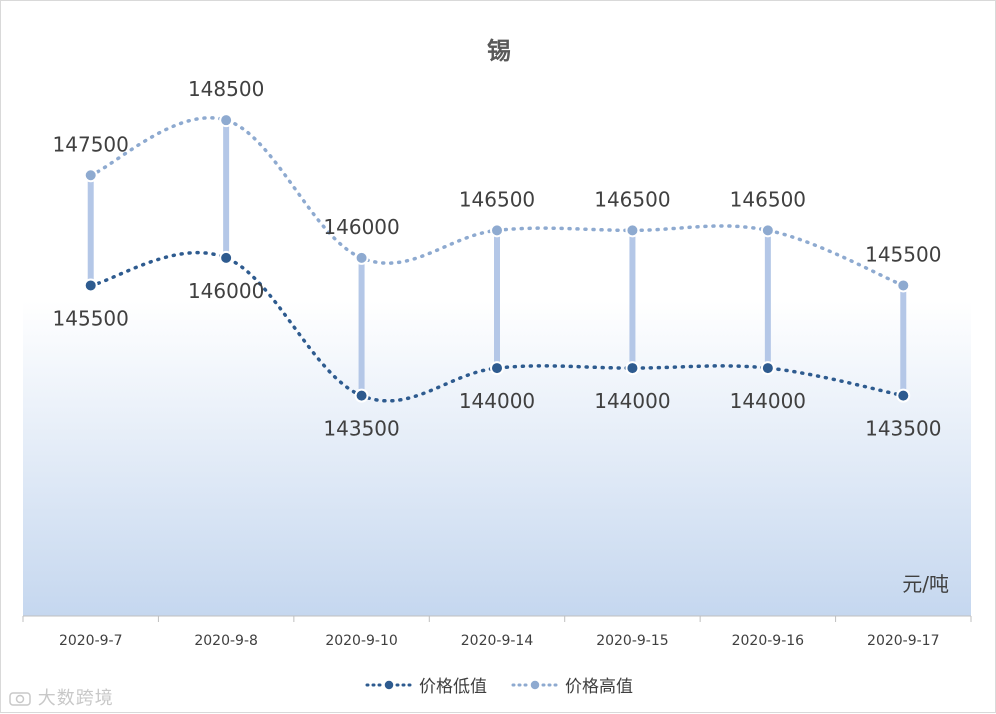  Describe the element at coordinates (499, 51) in the screenshot. I see `chart-title: 锡` at that location.